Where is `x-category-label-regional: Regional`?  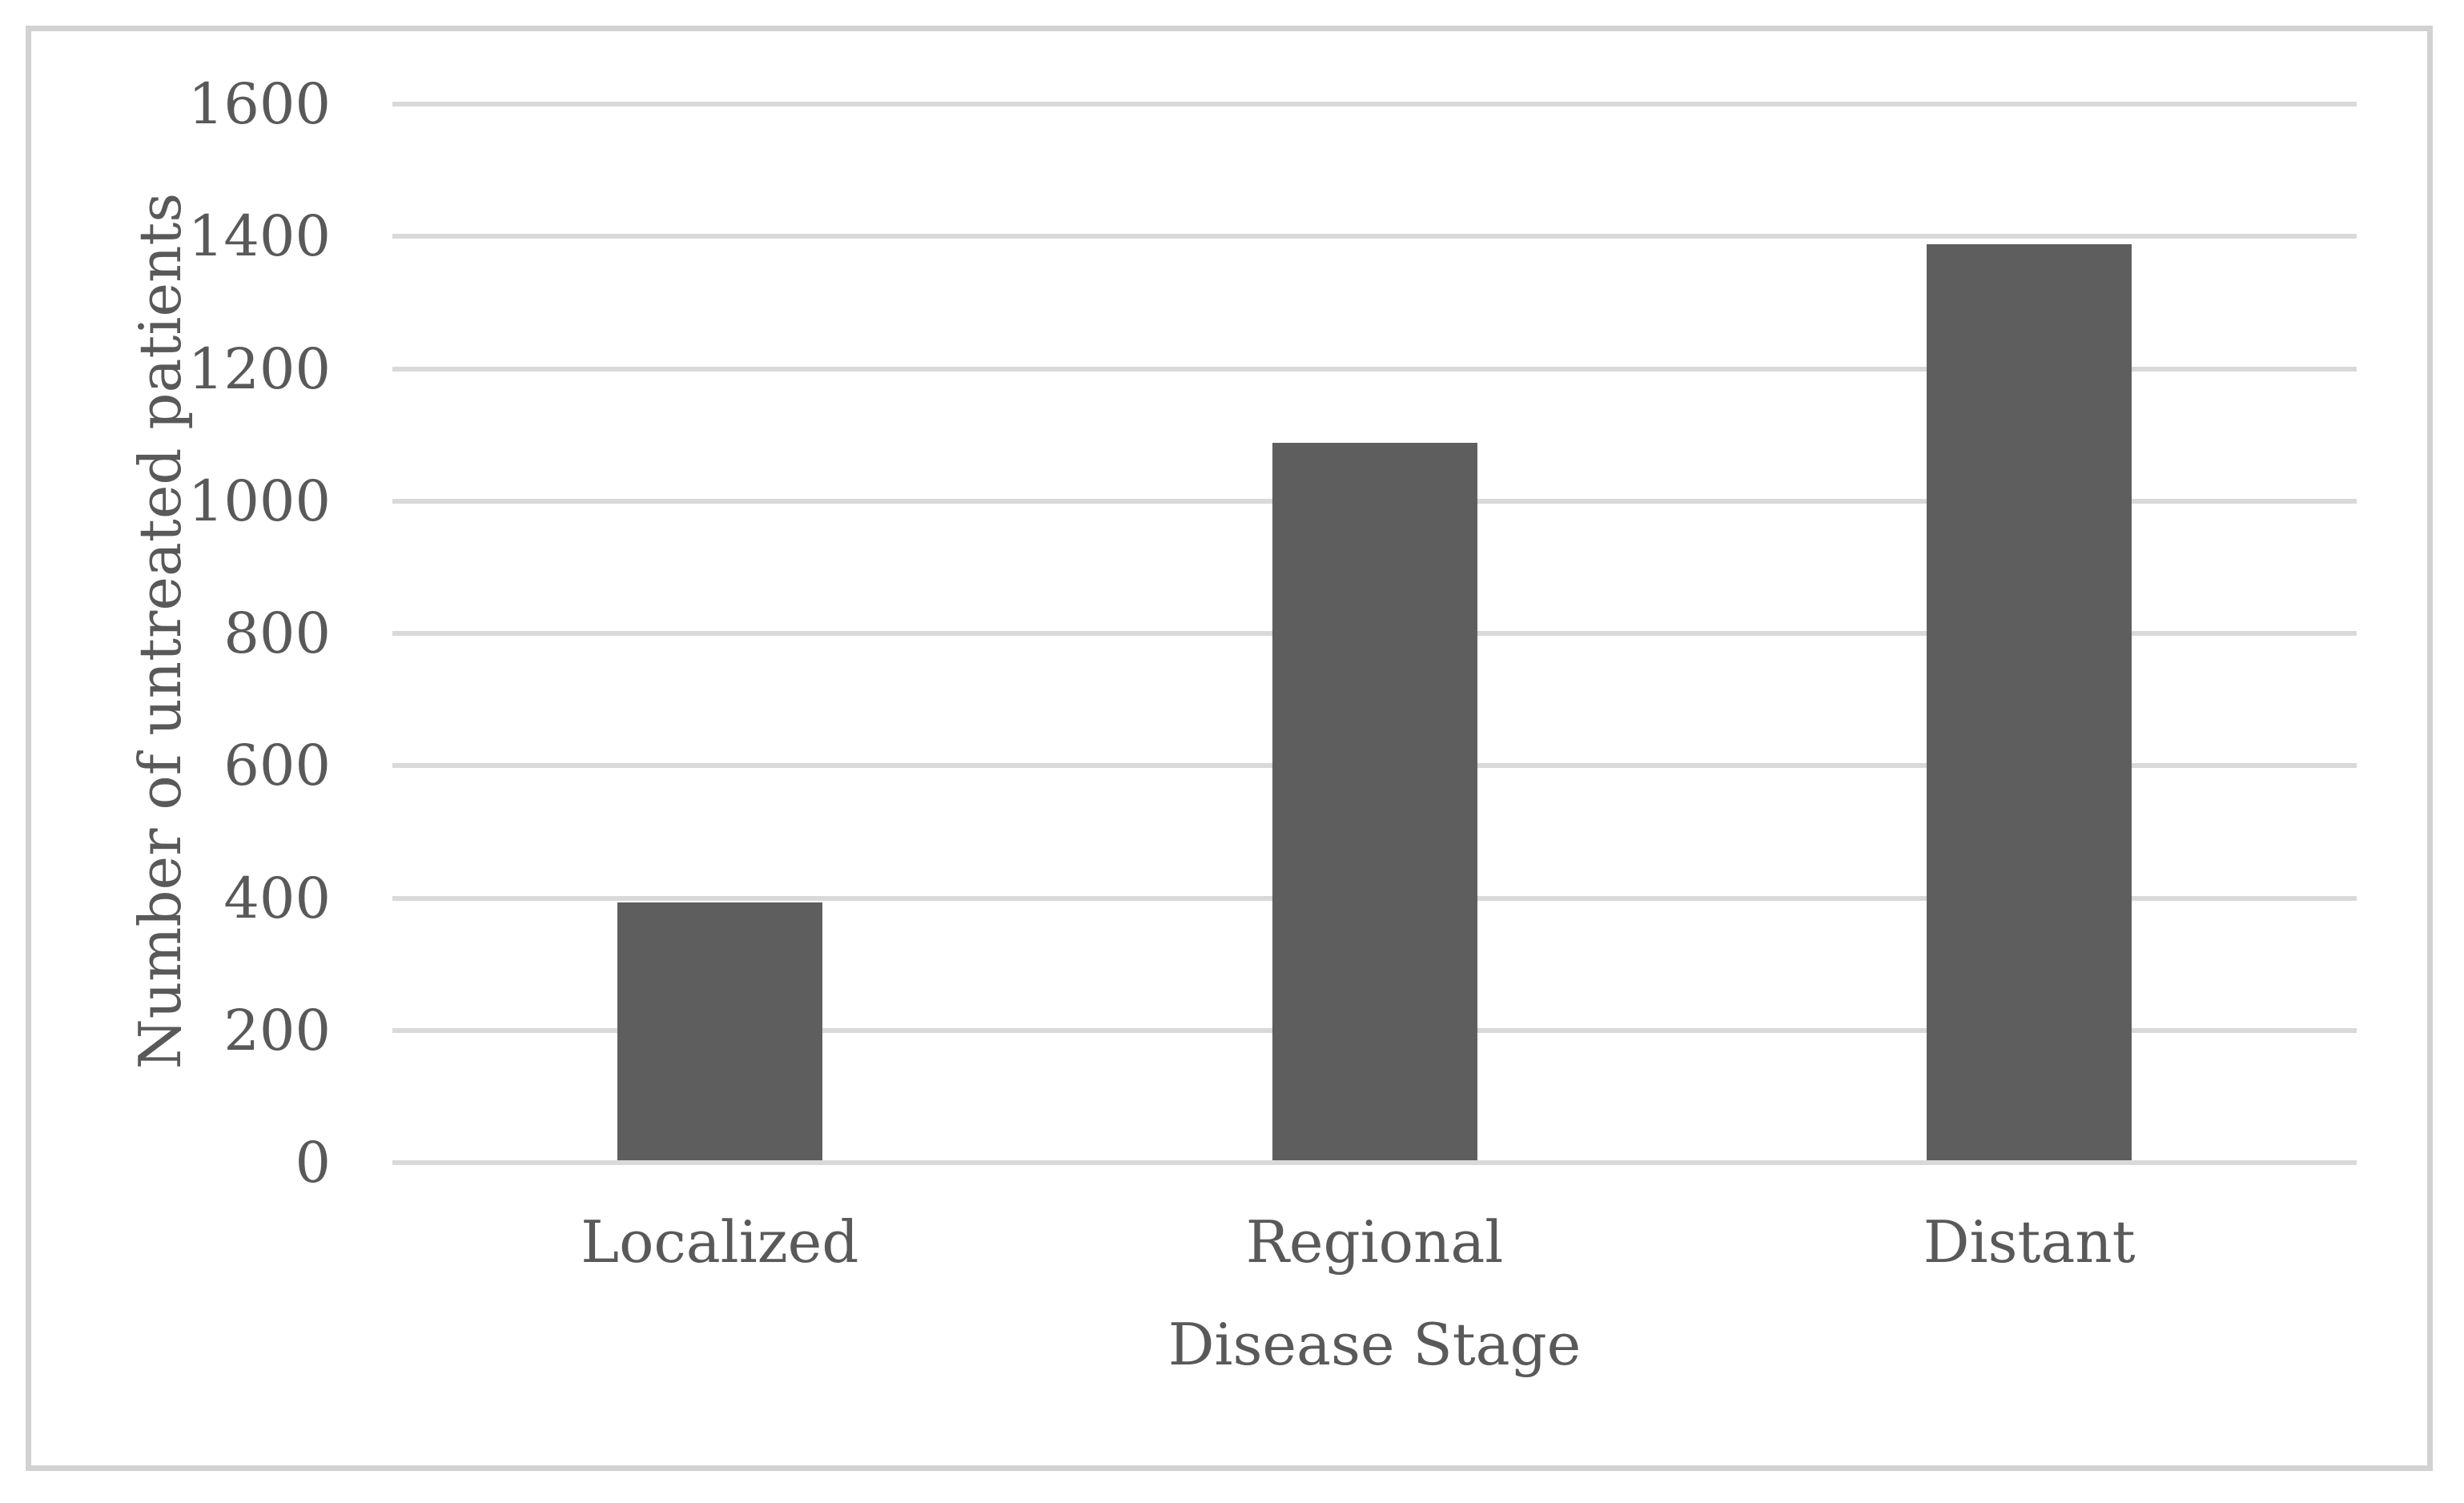
x-category-label-regional: Regional is located at coordinates (1374, 1242).